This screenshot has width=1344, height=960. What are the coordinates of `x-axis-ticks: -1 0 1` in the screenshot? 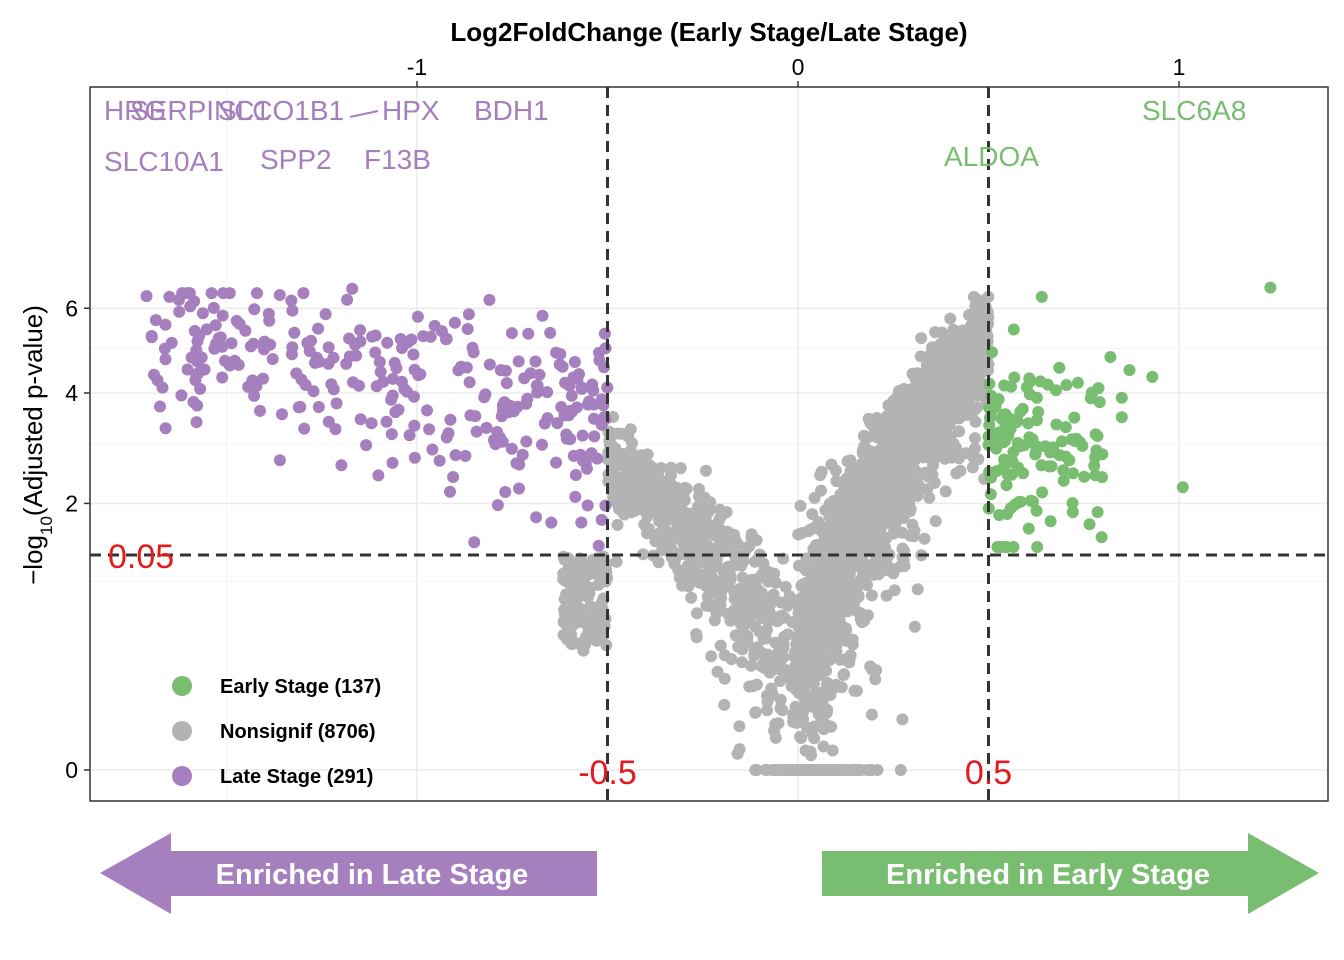 It's located at (796, 70).